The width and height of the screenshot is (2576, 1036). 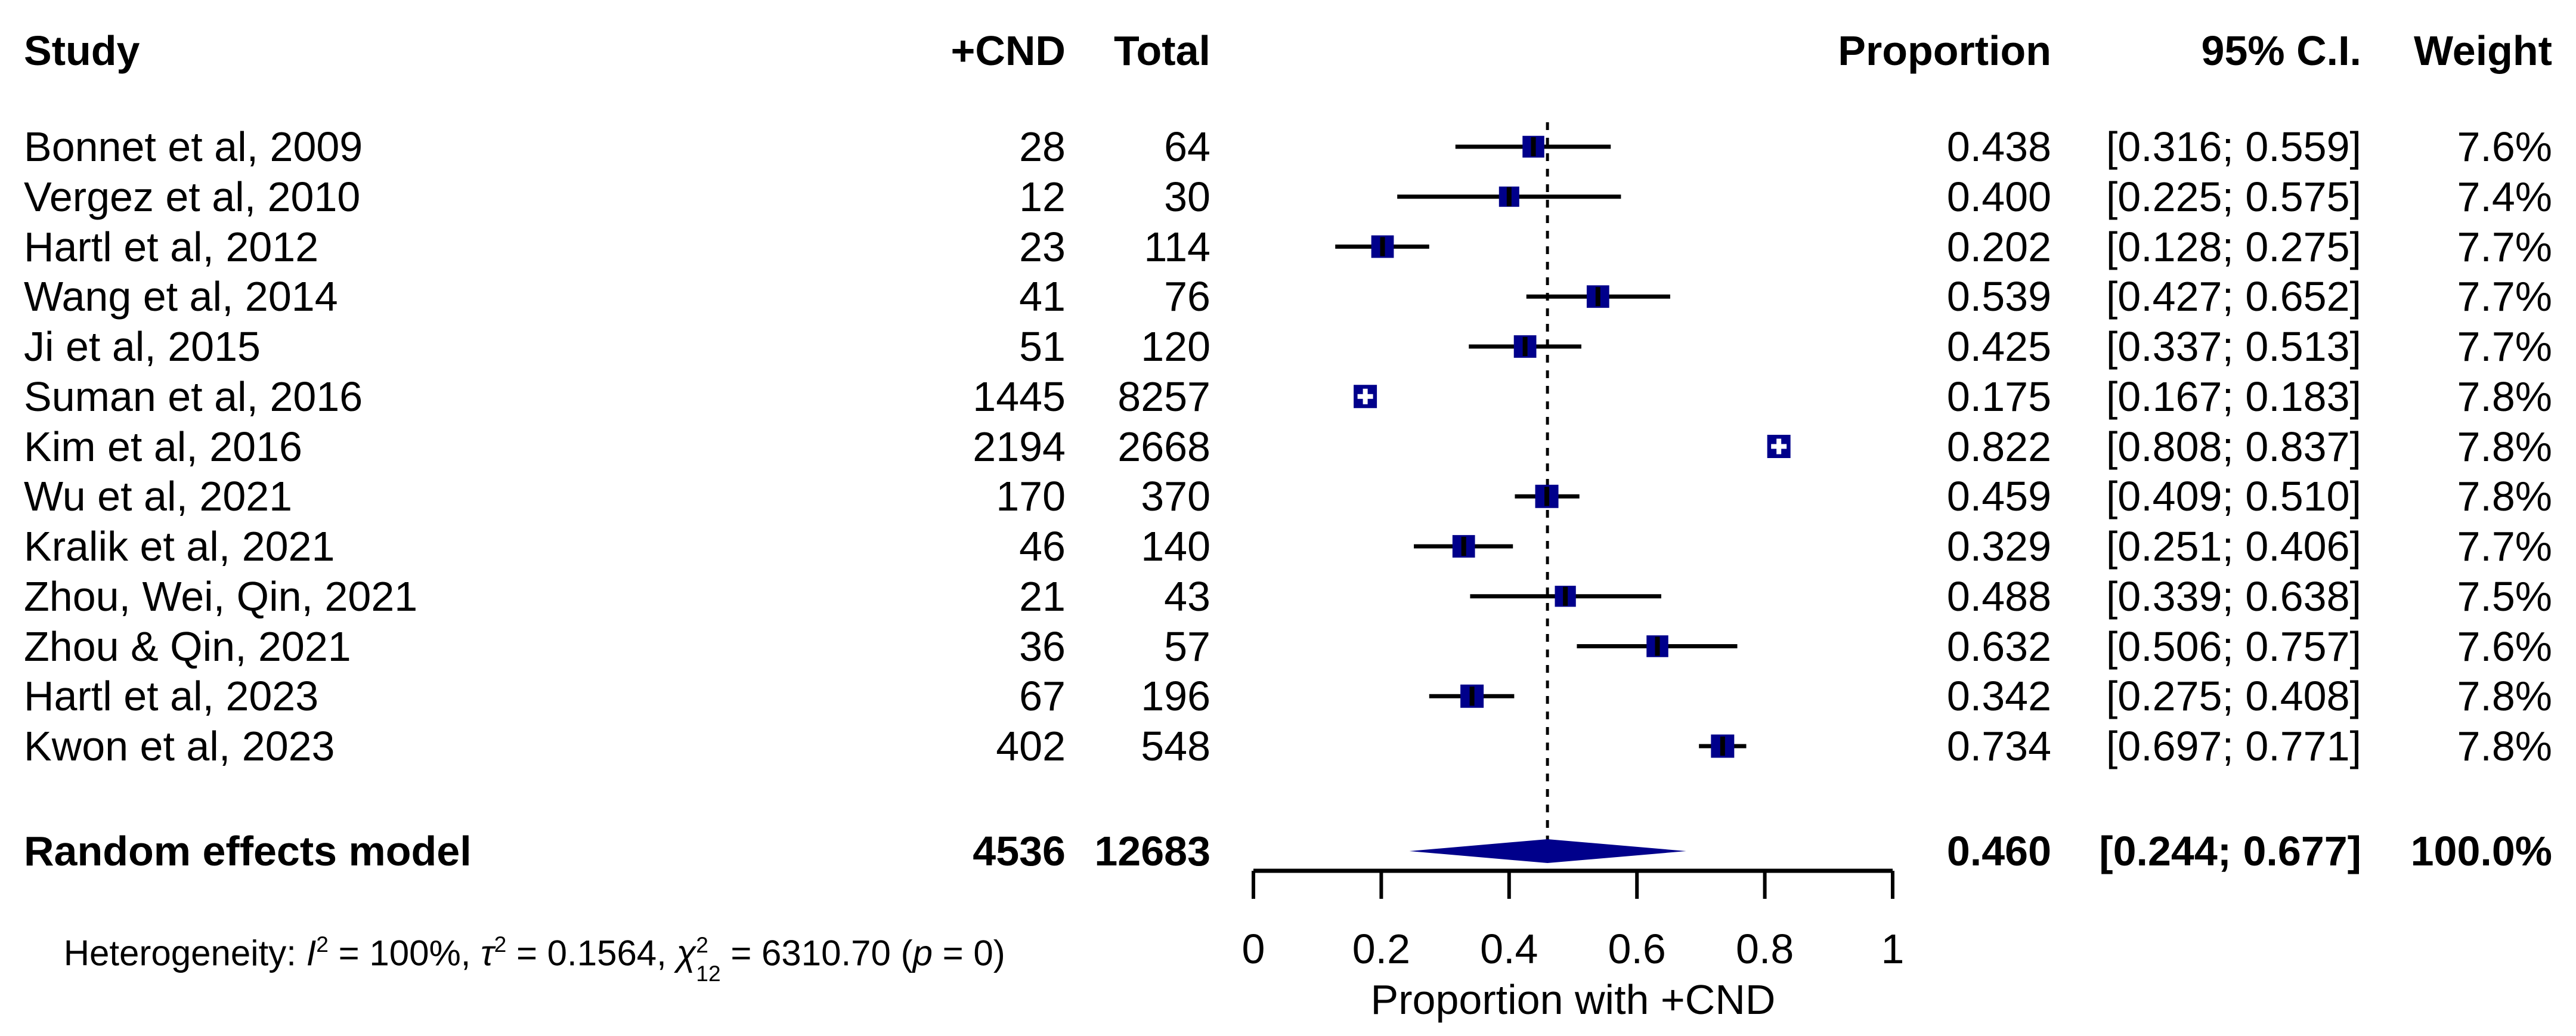 What do you see at coordinates (1008, 50) in the screenshot?
I see `col-header-cnd: +CND` at bounding box center [1008, 50].